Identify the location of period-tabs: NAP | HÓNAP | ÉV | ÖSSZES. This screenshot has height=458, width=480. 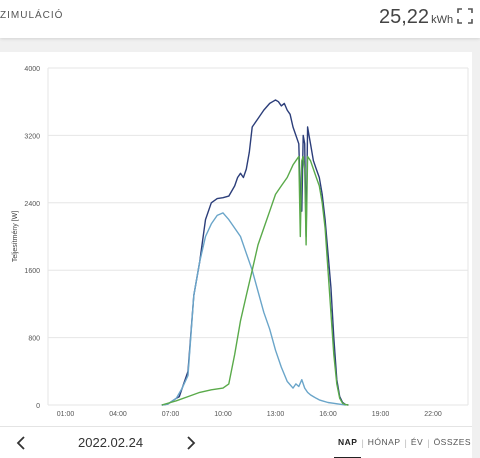
(404, 442).